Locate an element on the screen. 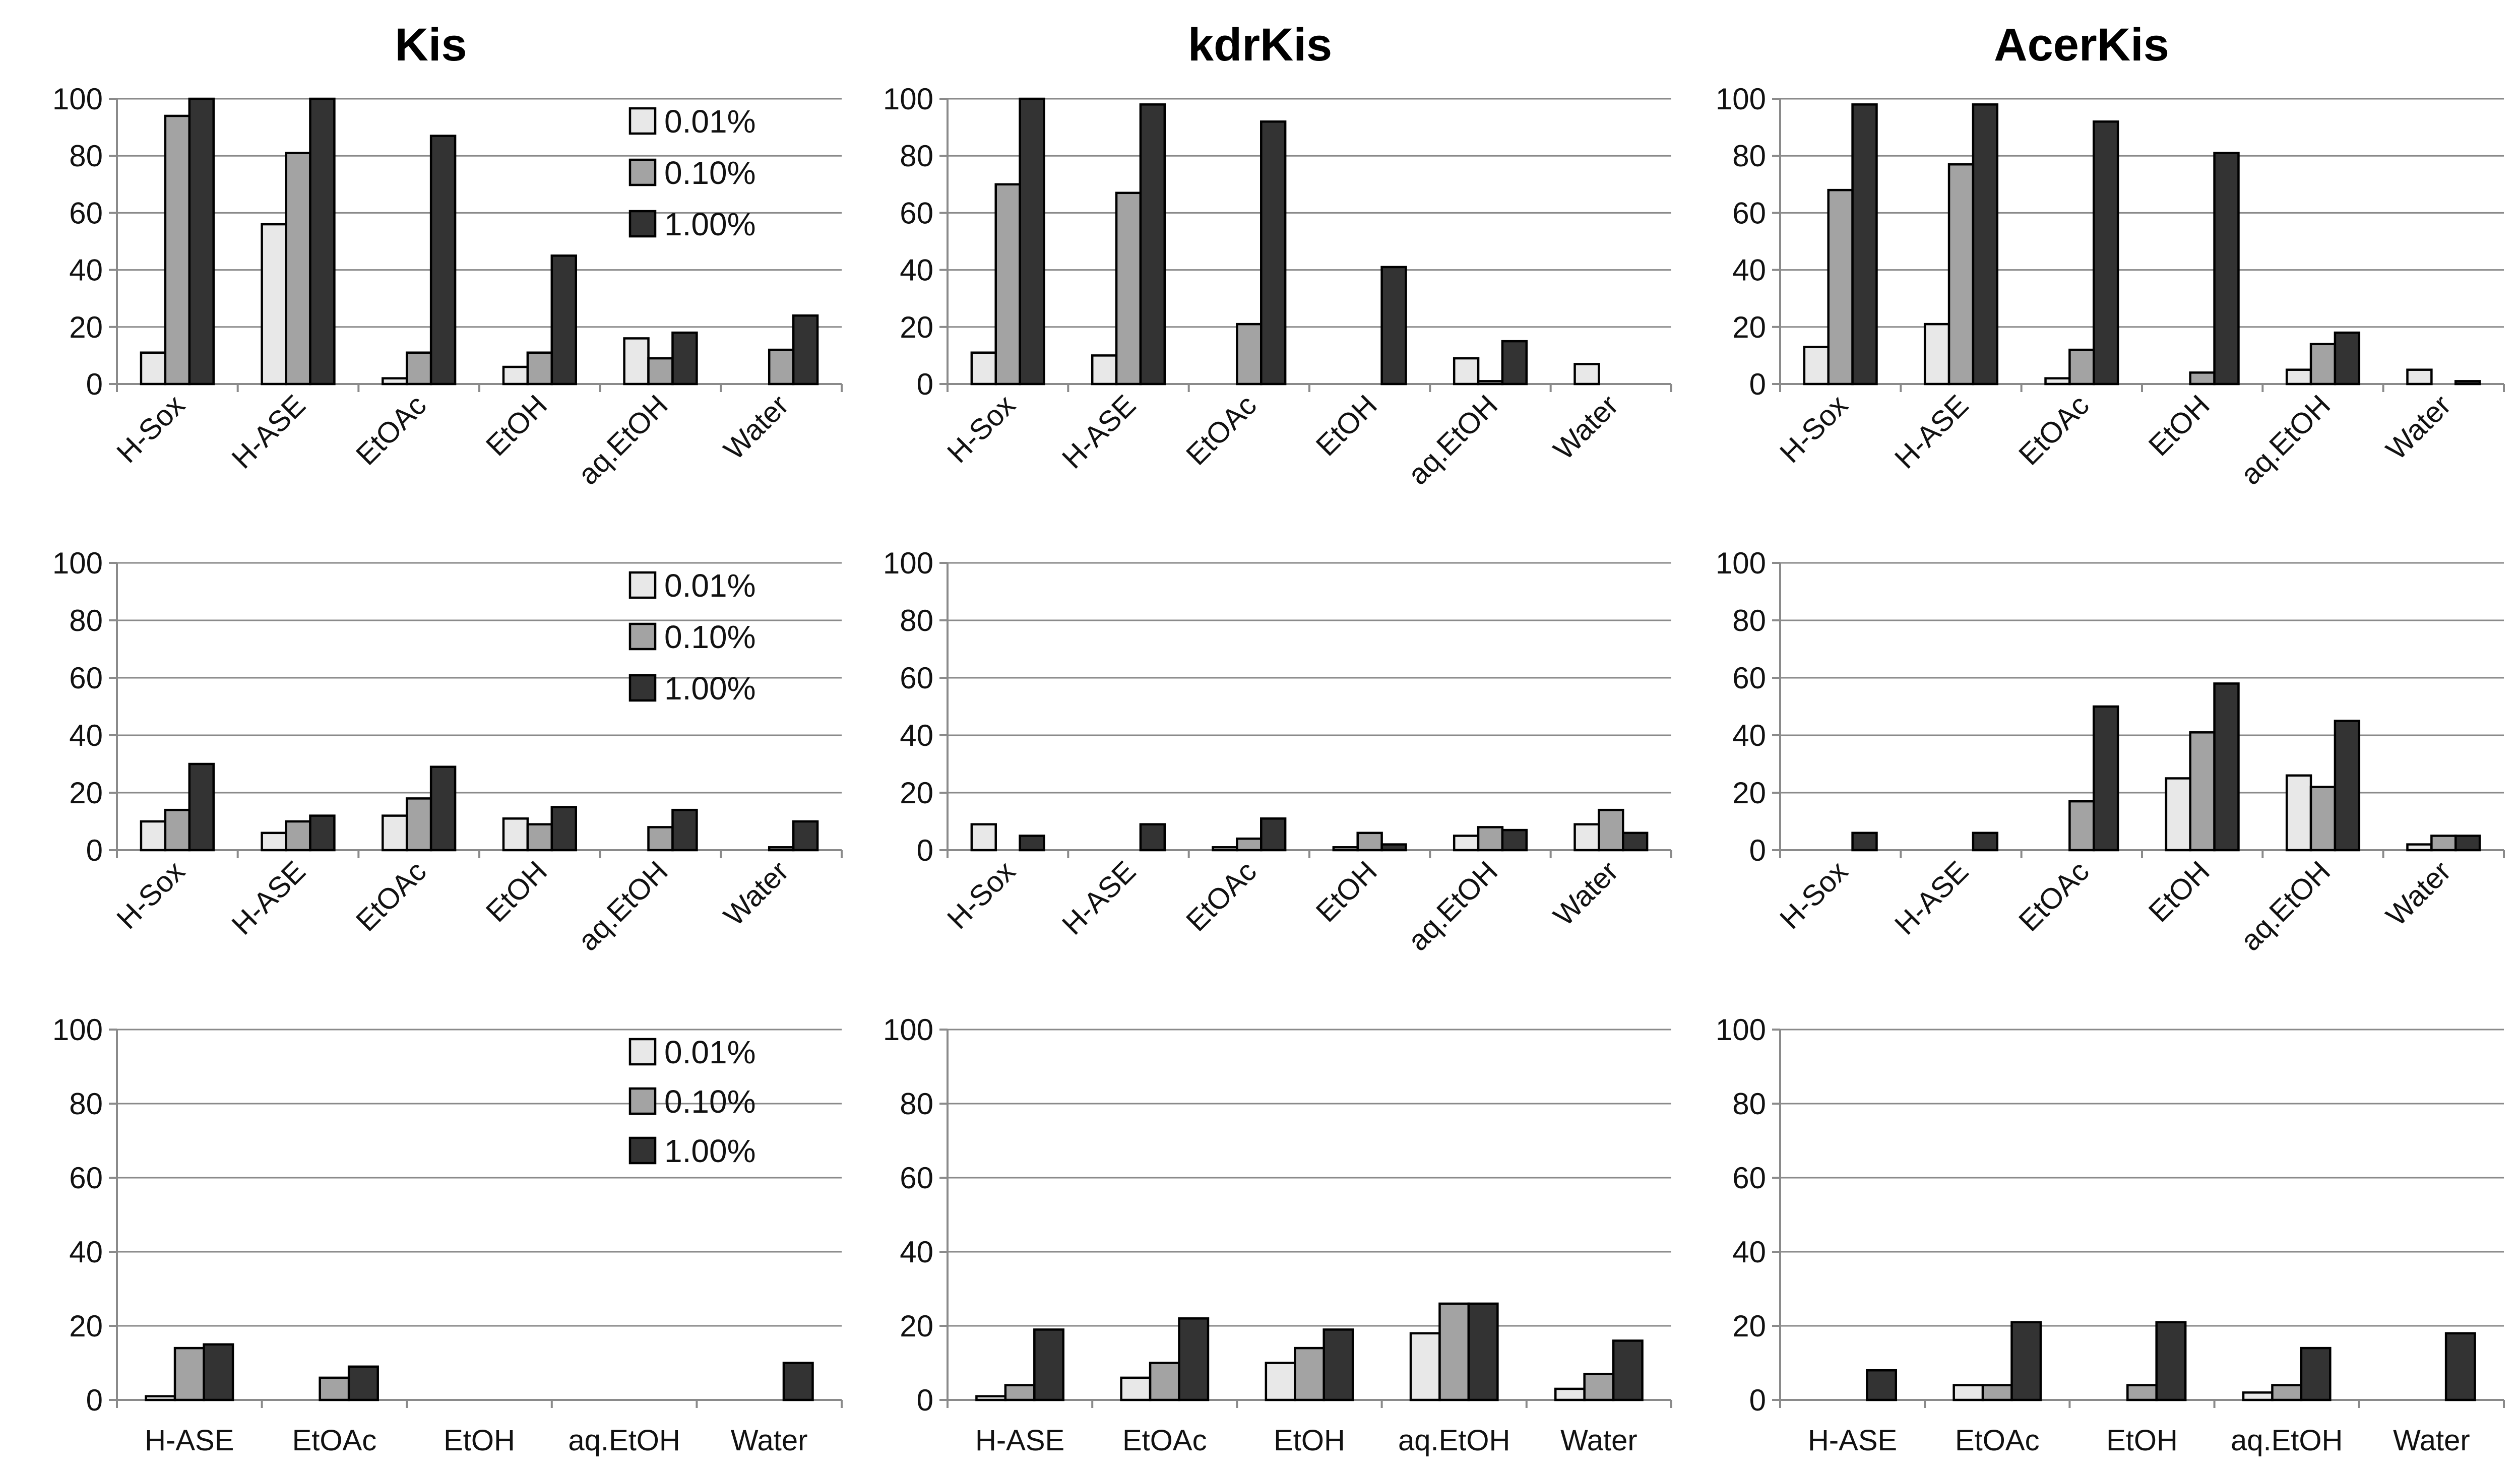 The height and width of the screenshot is (1471, 2520). chart-title: Kis is located at coordinates (431, 45).